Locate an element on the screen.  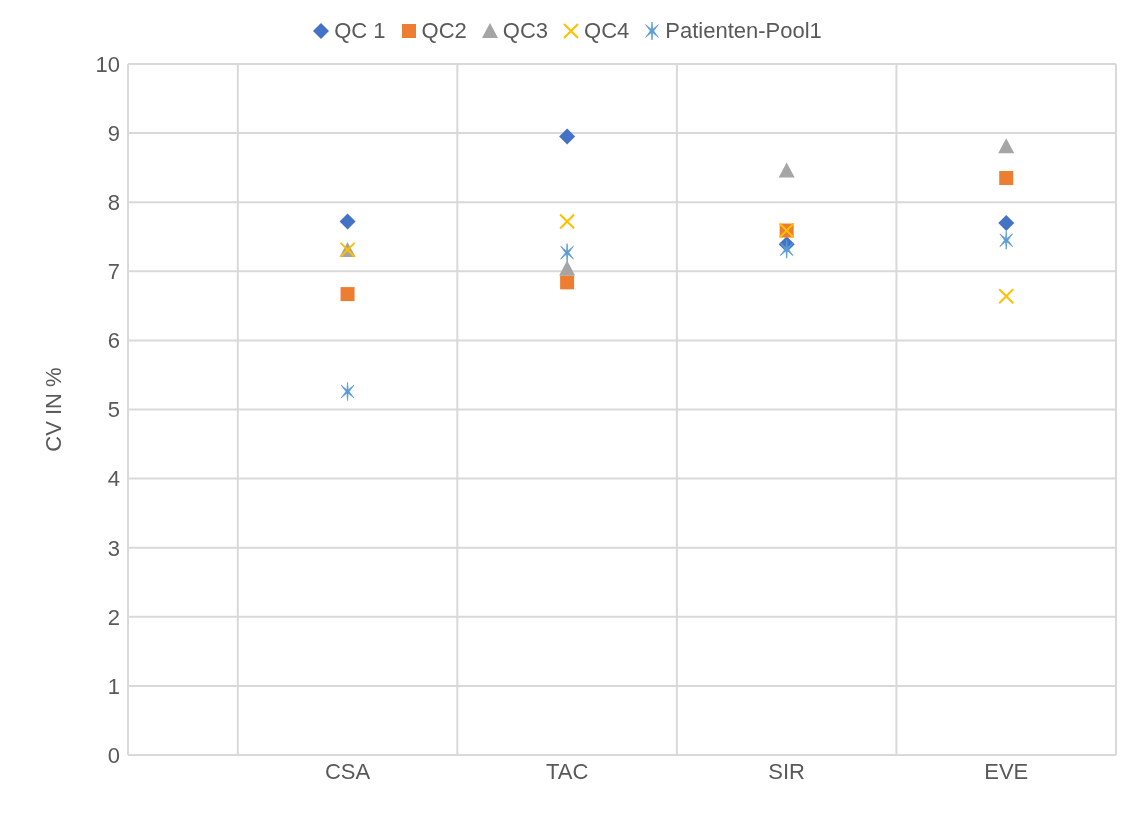
y-tick-label: 0 is located at coordinates (113, 755).